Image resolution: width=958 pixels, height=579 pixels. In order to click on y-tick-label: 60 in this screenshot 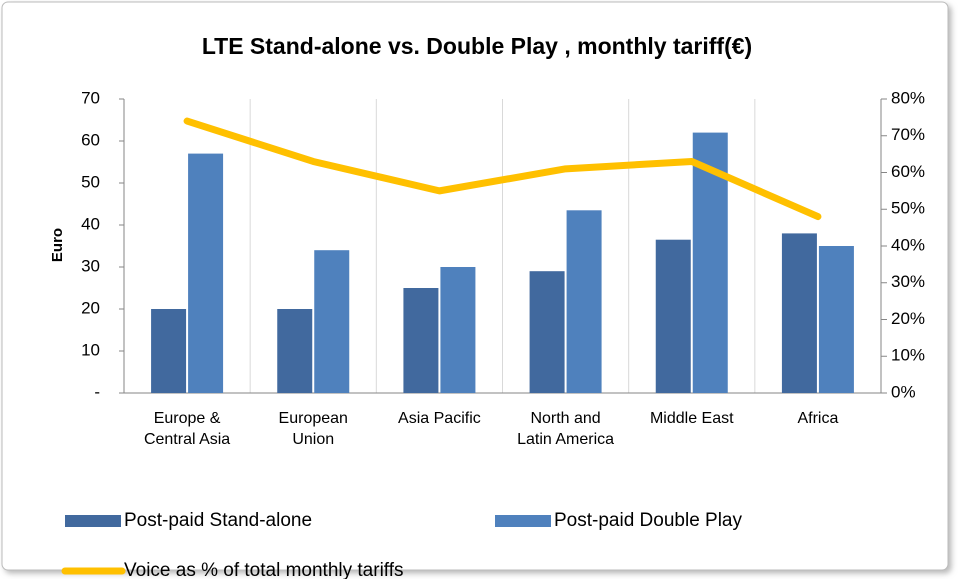, I will do `click(90, 139)`.